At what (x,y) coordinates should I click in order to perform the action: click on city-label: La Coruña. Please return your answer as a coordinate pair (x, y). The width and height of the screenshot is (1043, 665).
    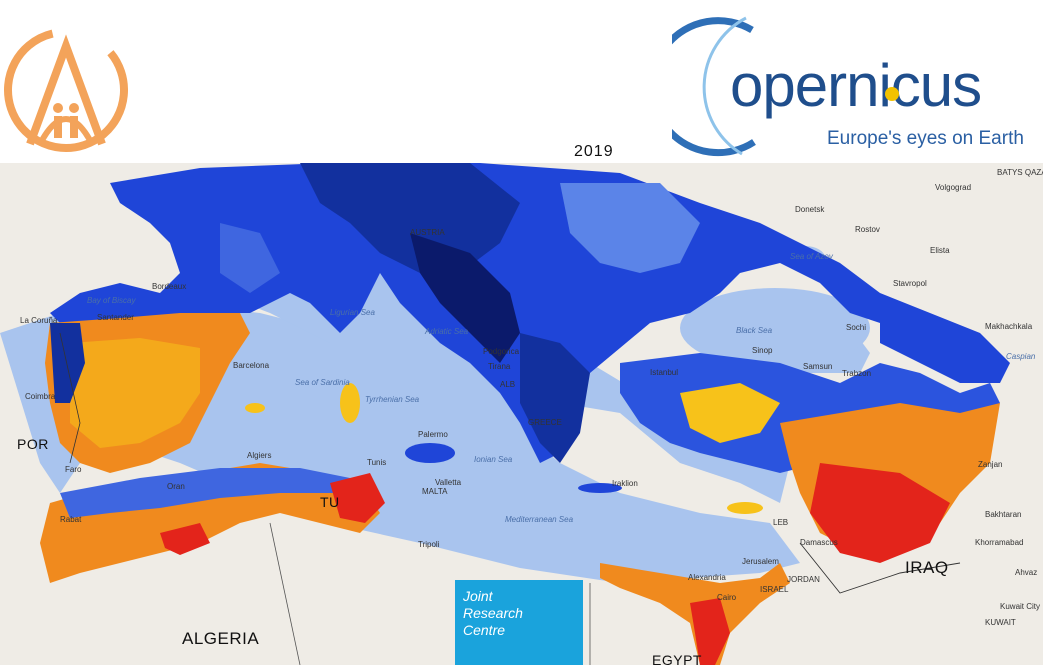
    Looking at the image, I should click on (39, 320).